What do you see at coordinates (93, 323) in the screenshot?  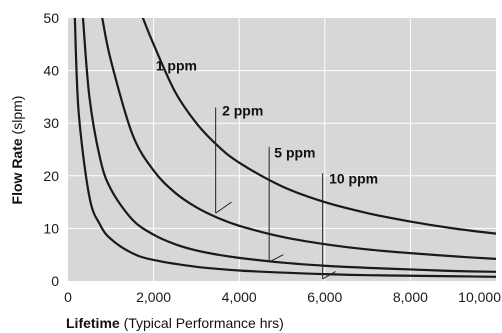 I see `x-axis-title-main: Lifetime` at bounding box center [93, 323].